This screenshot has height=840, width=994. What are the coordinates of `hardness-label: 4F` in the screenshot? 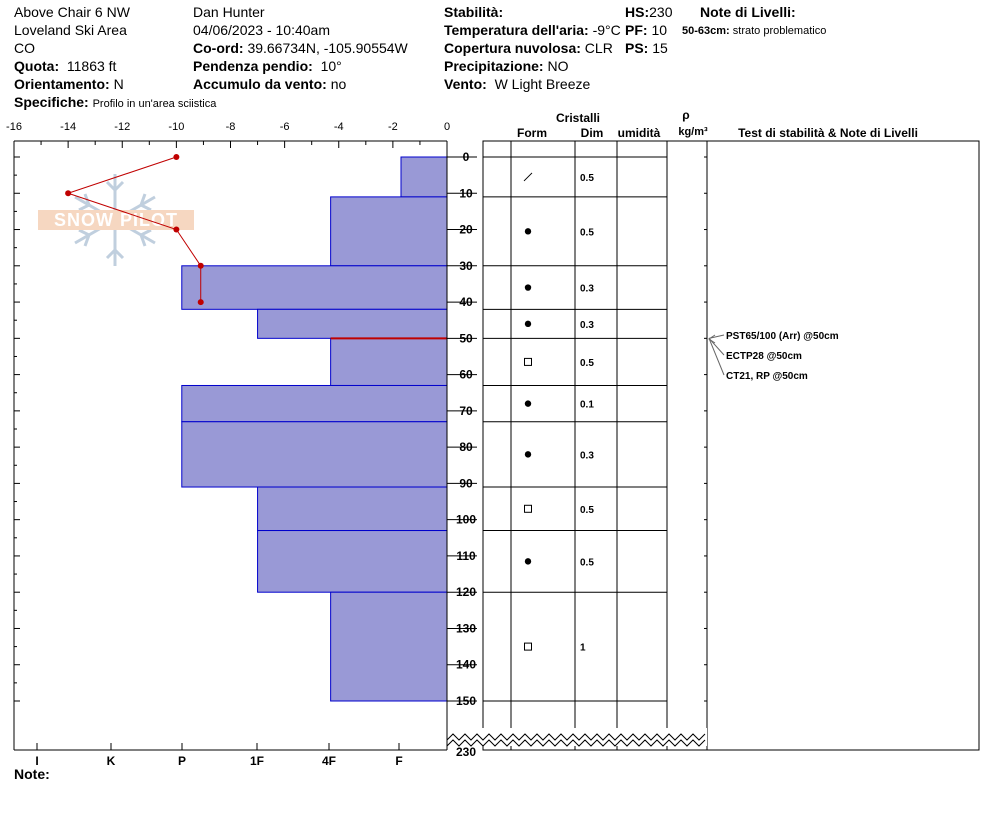 It's located at (329, 761).